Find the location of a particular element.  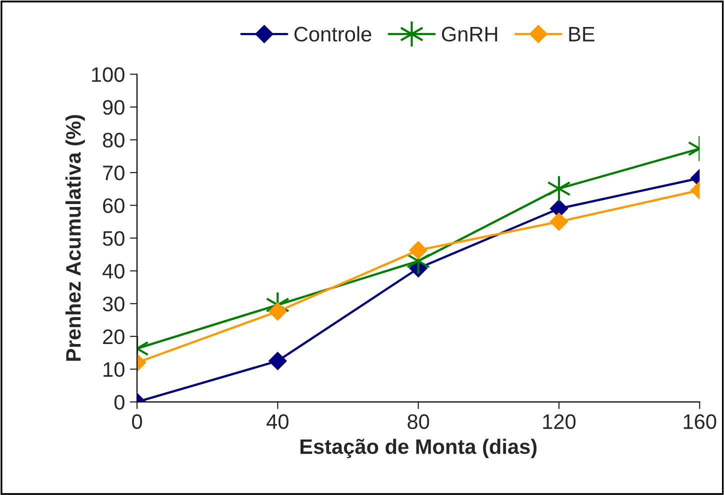

y-axis-title: Prenhez Acumulativa (%) is located at coordinates (75, 238).